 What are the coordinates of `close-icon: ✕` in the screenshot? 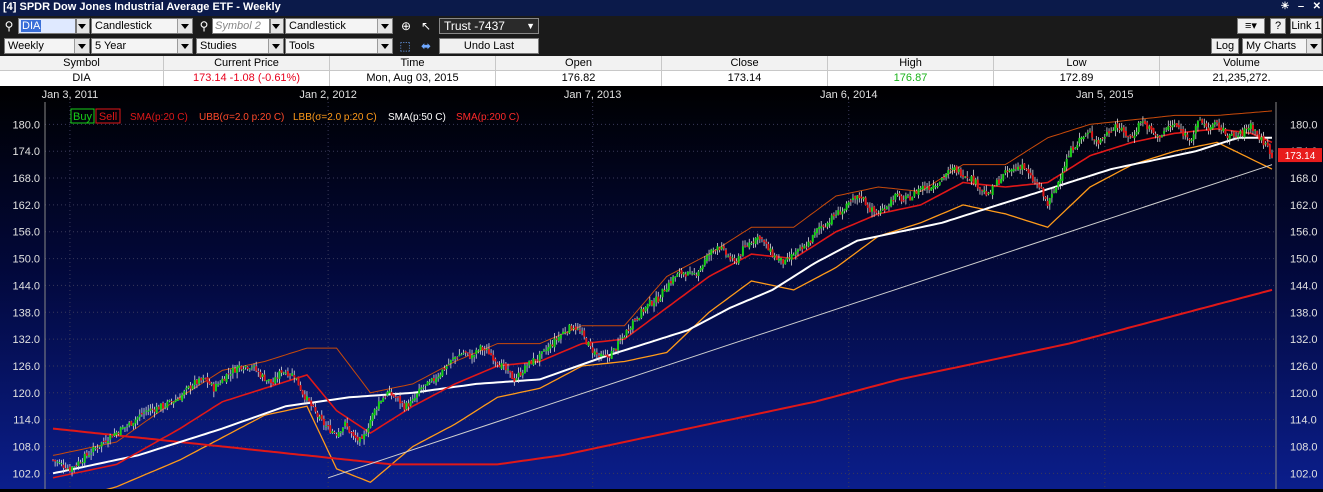 It's located at (1316, 6).